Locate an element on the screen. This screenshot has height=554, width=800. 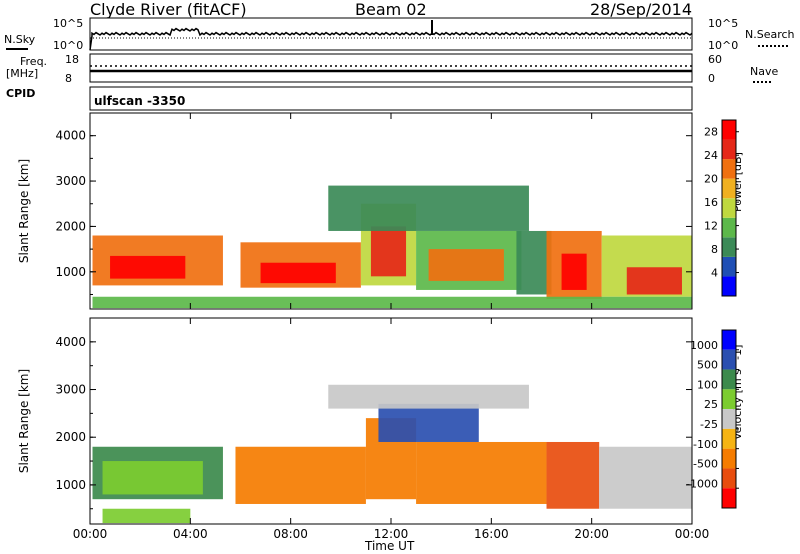
power-colorbar-tick-label: 28 is located at coordinates (711, 132).